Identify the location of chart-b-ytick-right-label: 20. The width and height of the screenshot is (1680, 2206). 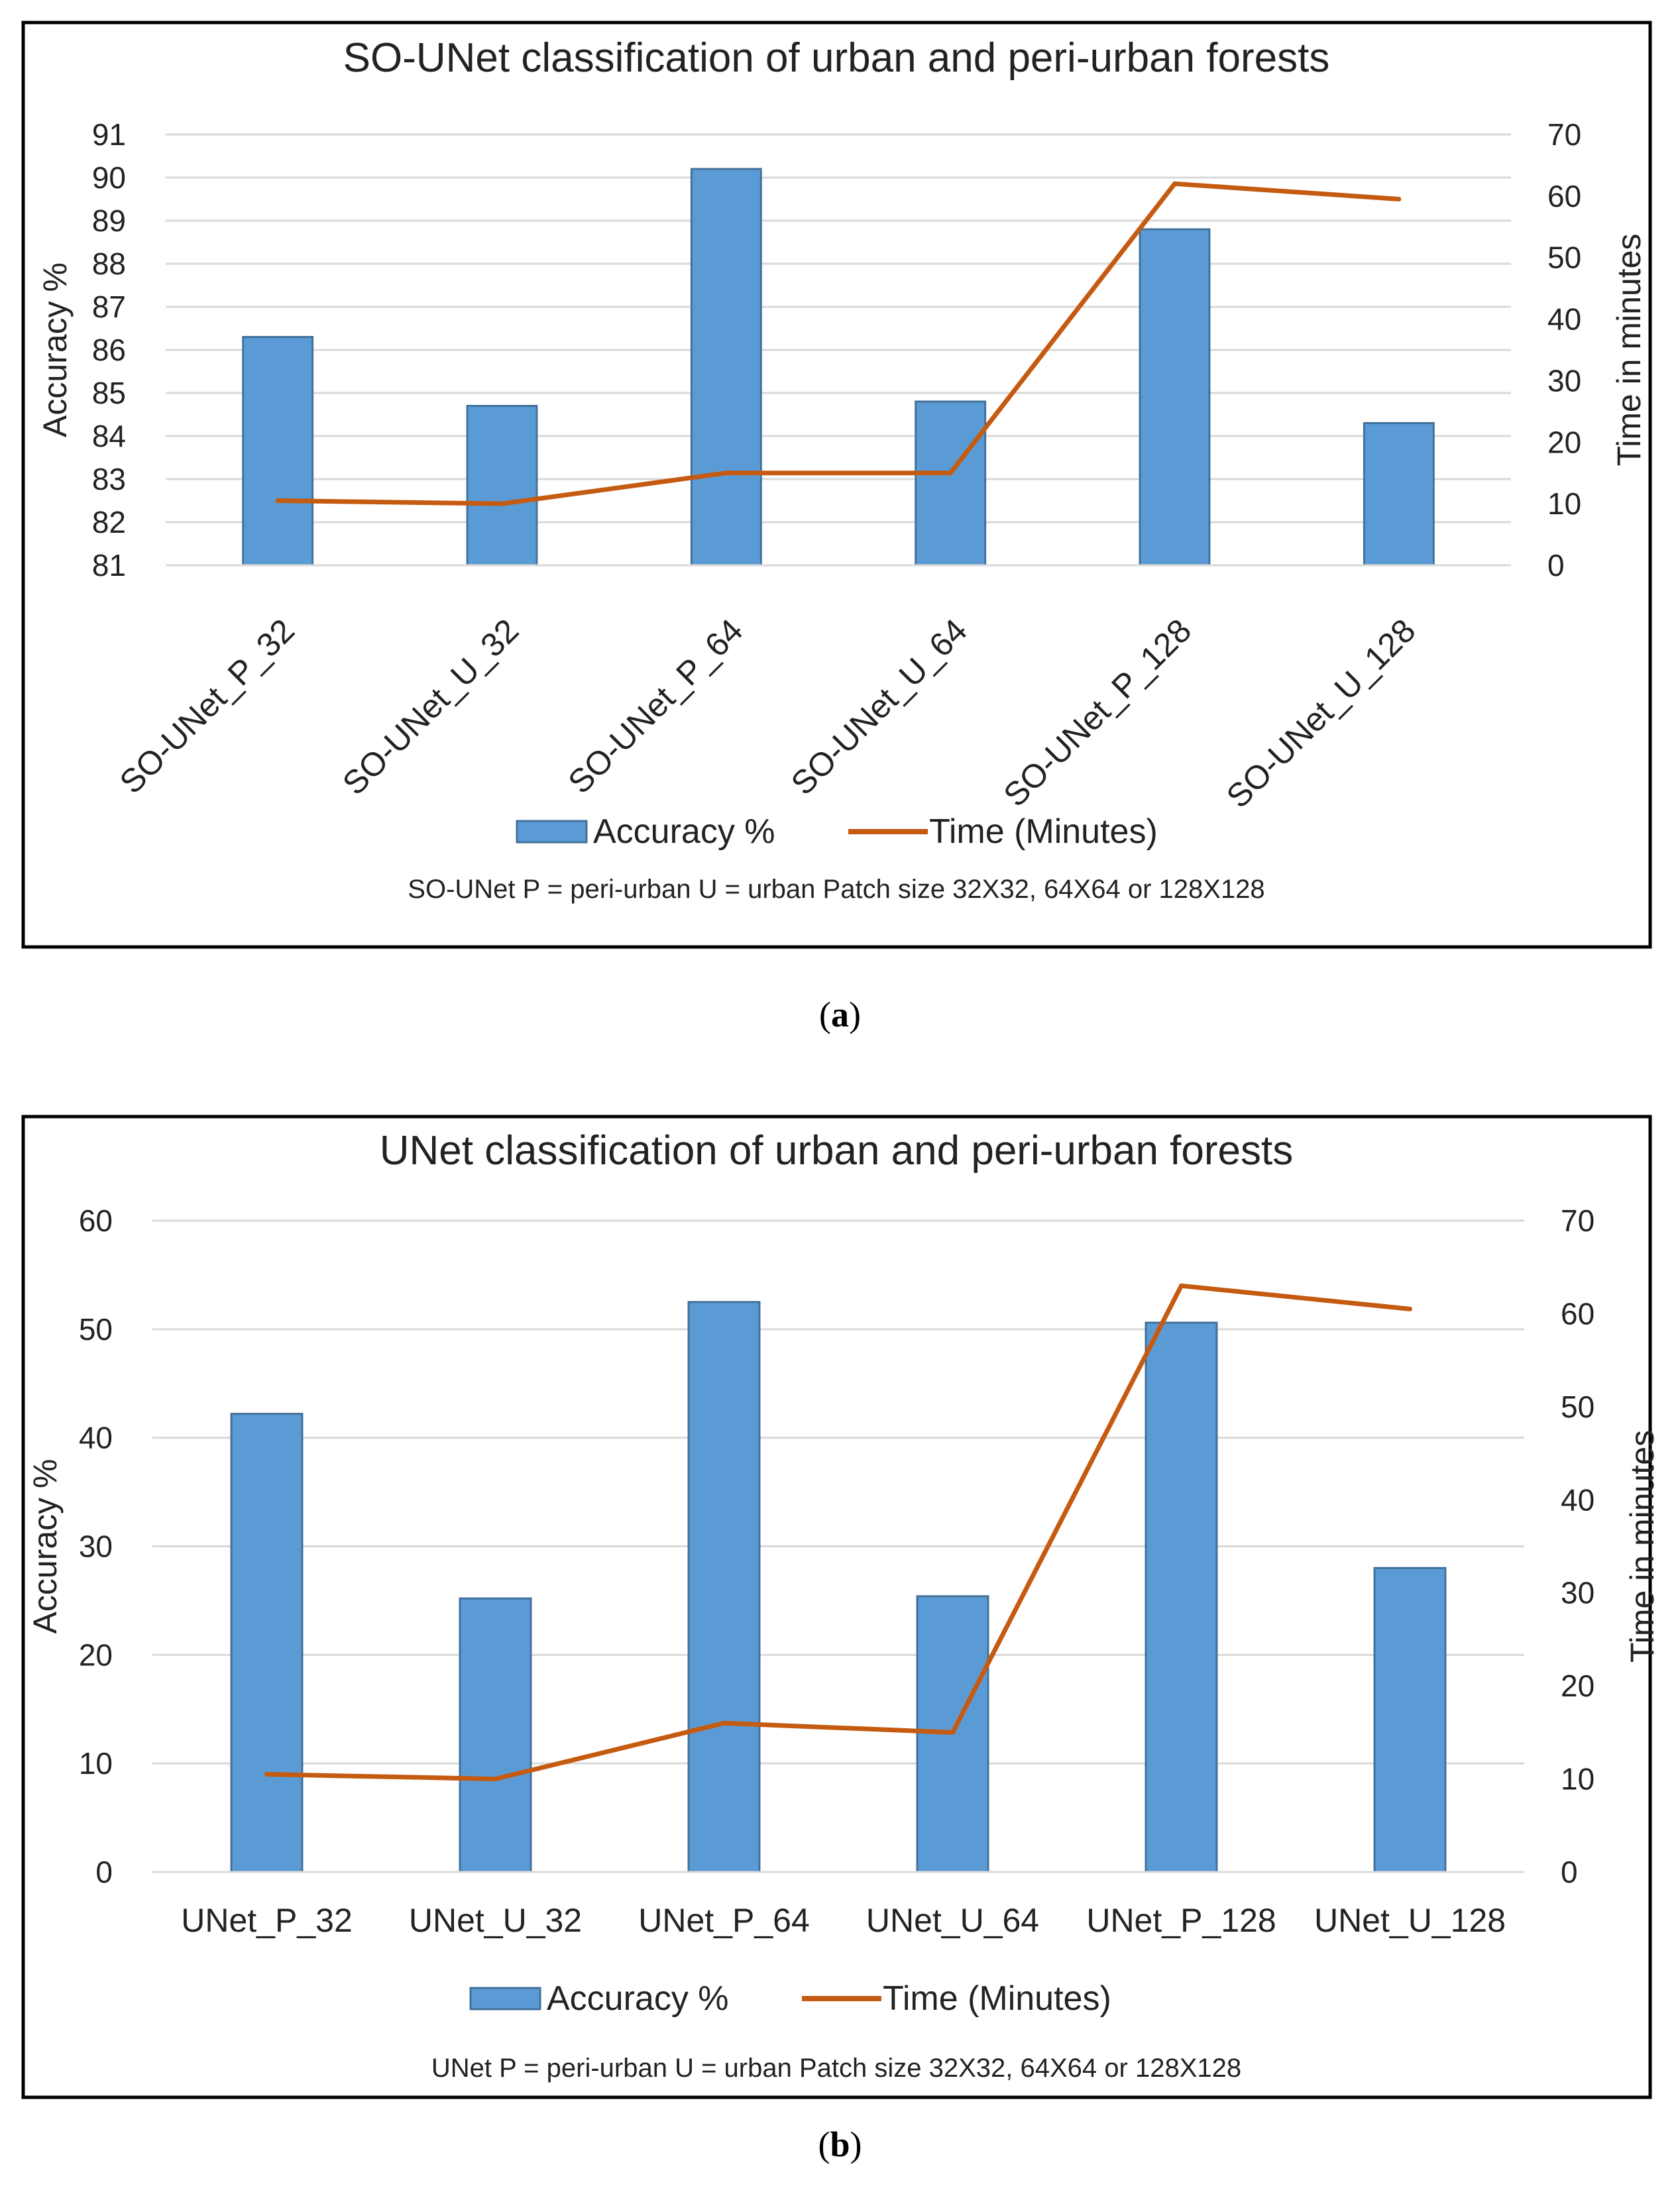
(1578, 1686).